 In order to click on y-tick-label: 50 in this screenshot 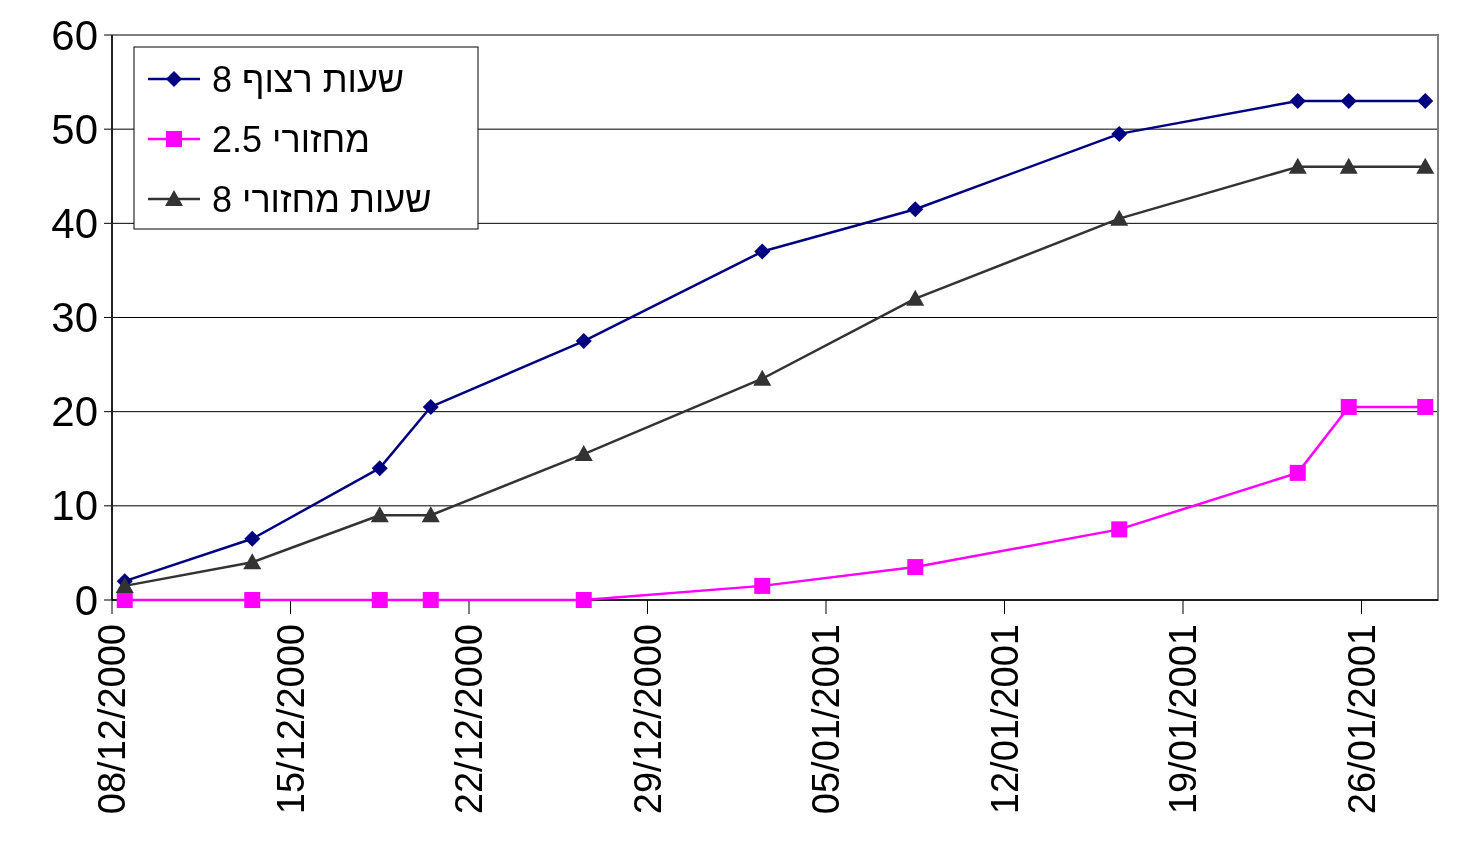, I will do `click(74, 129)`.